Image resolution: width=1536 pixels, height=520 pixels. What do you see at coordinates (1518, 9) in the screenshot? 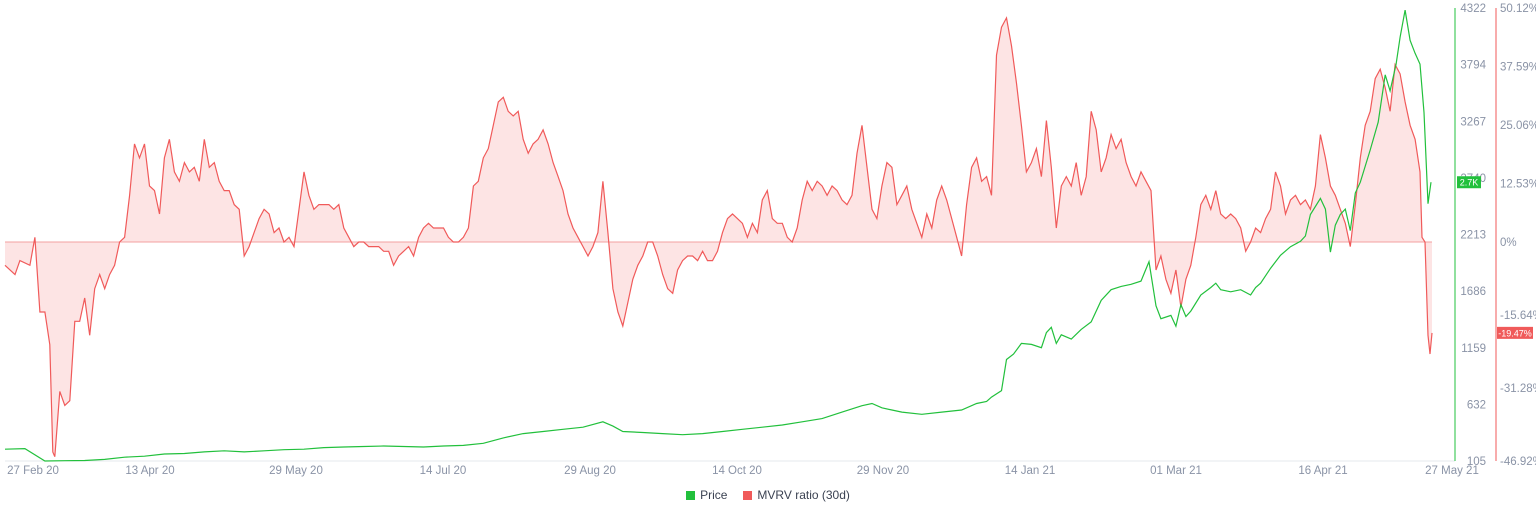
I see `mvrv-tick-label: 50.12%` at bounding box center [1518, 9].